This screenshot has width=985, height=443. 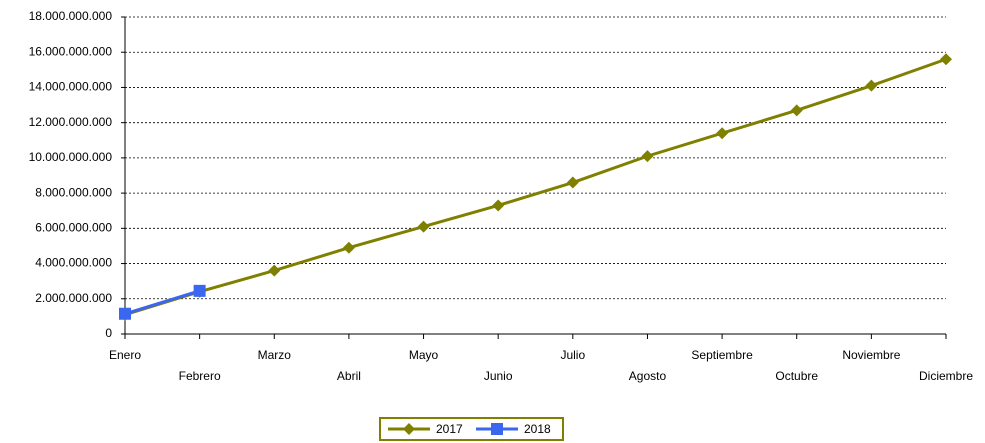 What do you see at coordinates (349, 376) in the screenshot?
I see `x-tick-label: Abril` at bounding box center [349, 376].